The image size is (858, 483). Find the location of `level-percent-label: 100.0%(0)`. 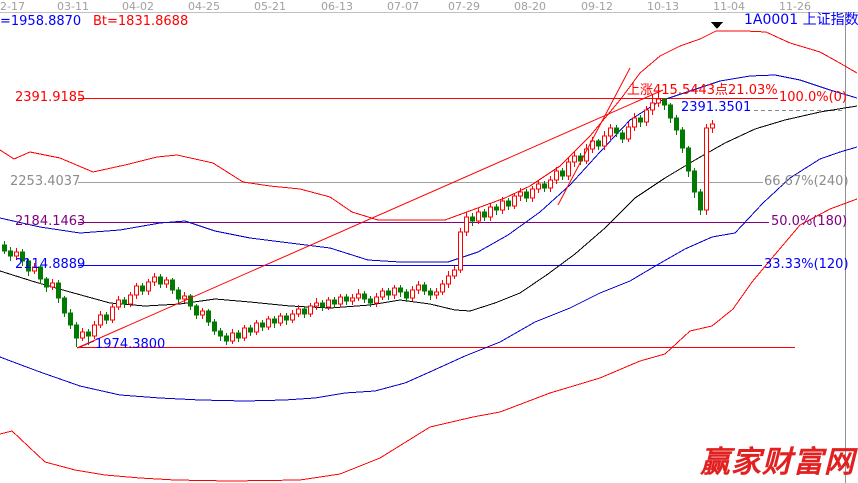

level-percent-label: 100.0%(0) is located at coordinates (813, 97).